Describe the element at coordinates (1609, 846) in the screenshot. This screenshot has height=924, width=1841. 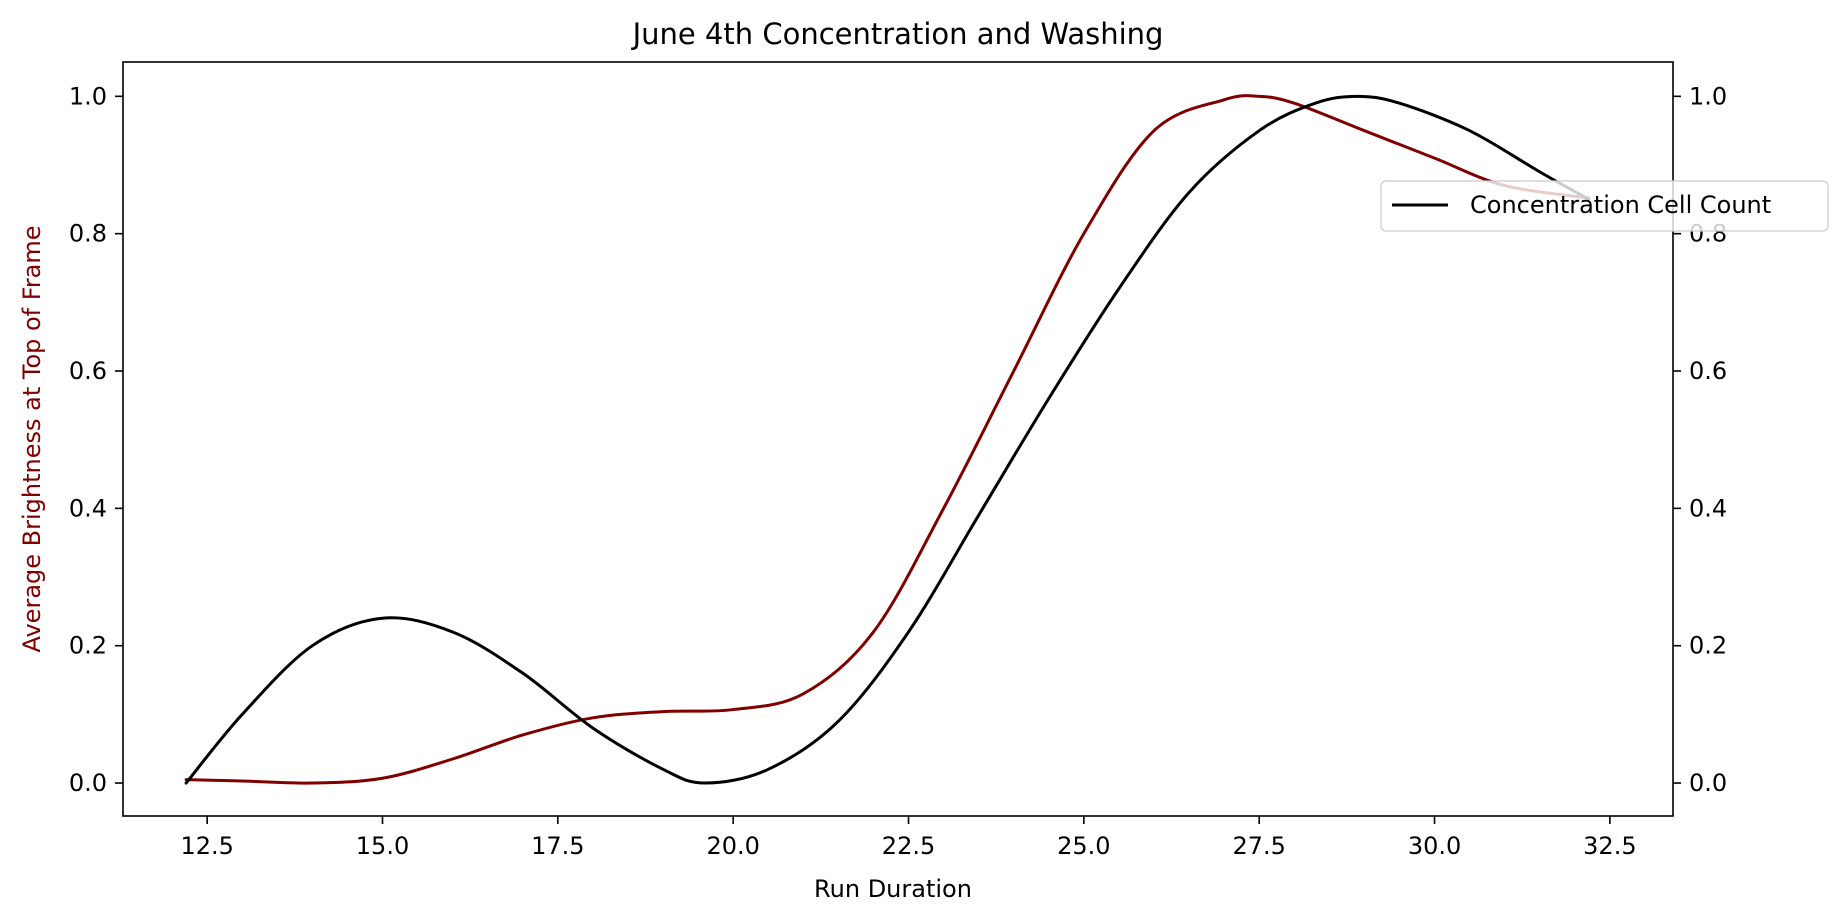
I see `x-tick-label: 32.5` at that location.